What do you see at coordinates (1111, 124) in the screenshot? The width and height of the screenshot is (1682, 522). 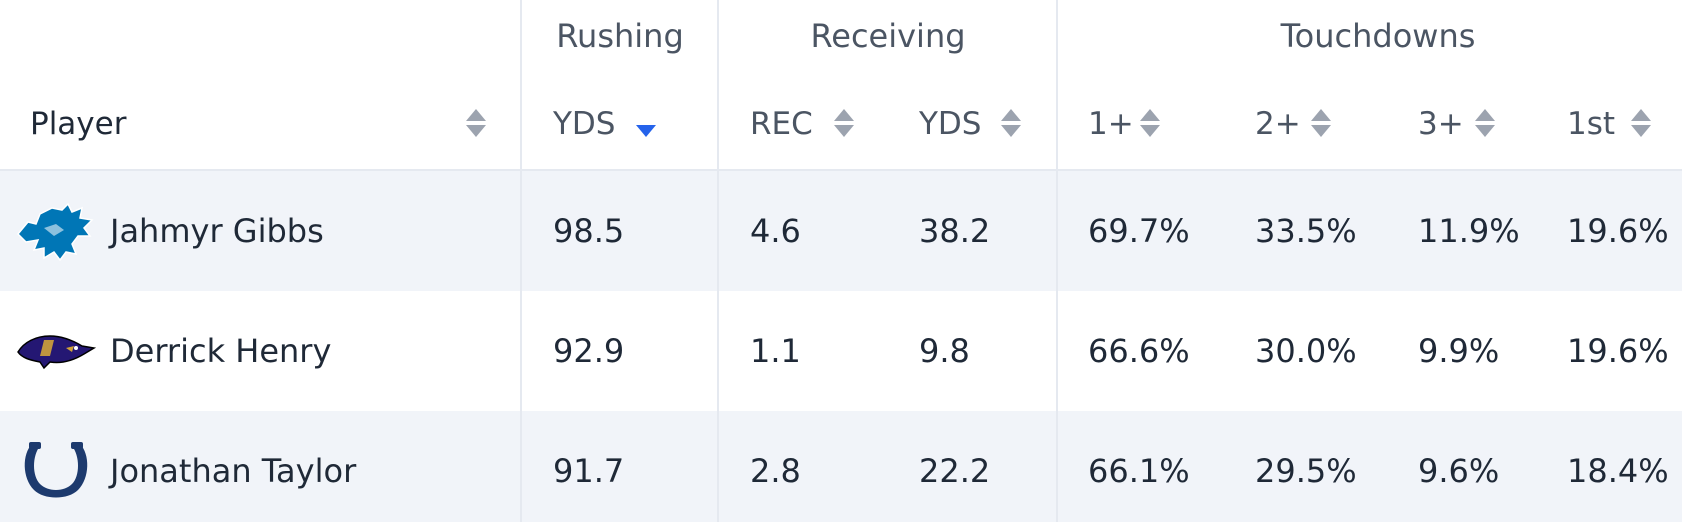 I see `column-td-1plus: 1+` at bounding box center [1111, 124].